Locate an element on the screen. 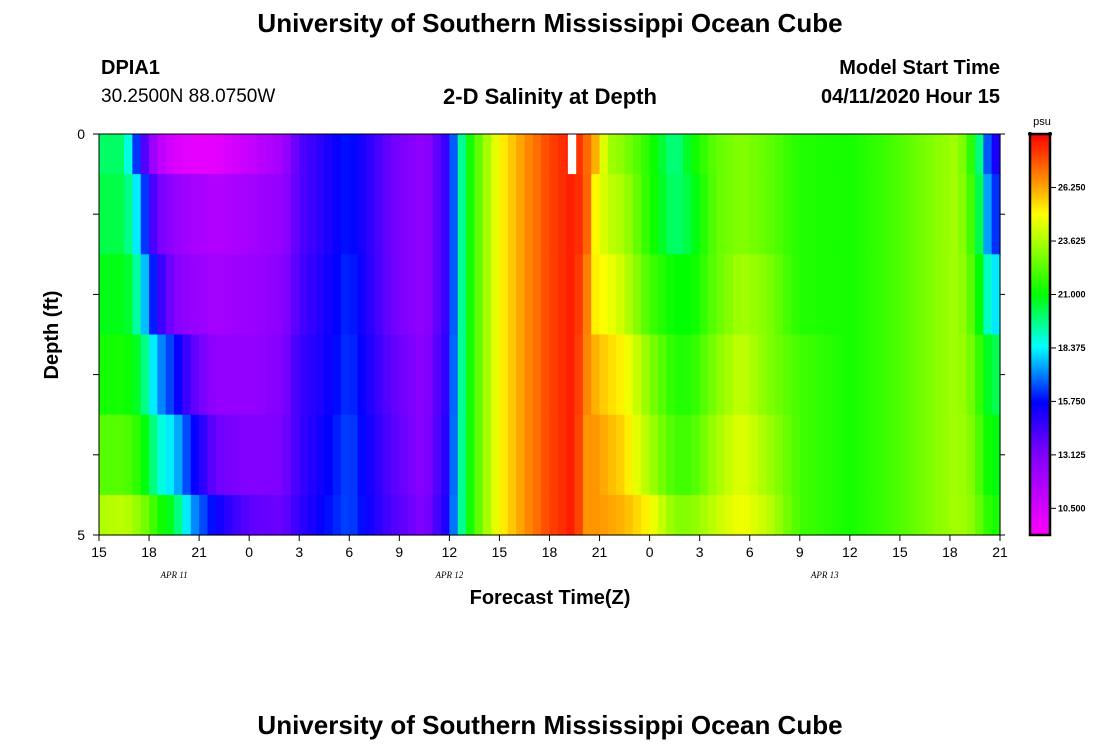  colorbar-gradient is located at coordinates (1040, 334).